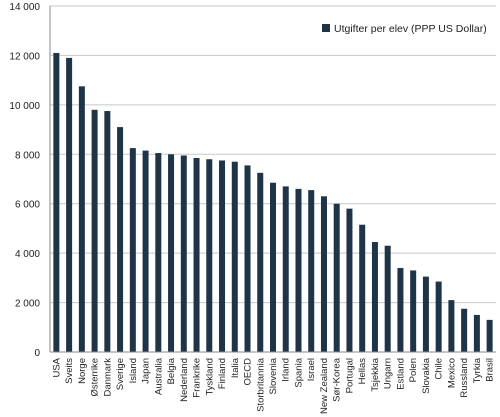 The height and width of the screenshot is (417, 500). I want to click on x-tick-label: Danmark, so click(107, 377).